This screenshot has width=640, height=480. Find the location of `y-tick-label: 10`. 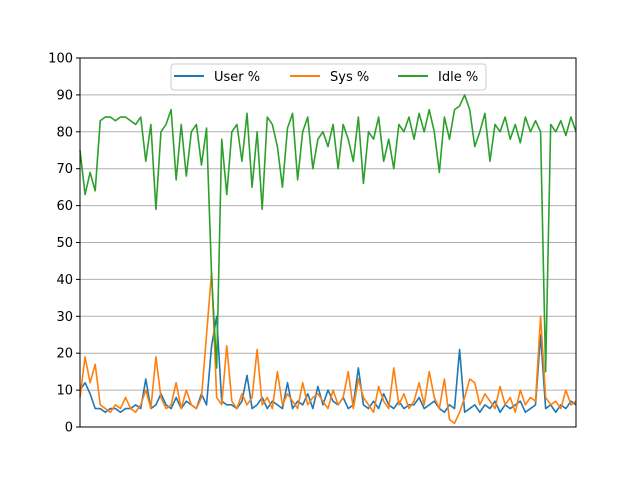

y-tick-label: 10 is located at coordinates (64, 391).